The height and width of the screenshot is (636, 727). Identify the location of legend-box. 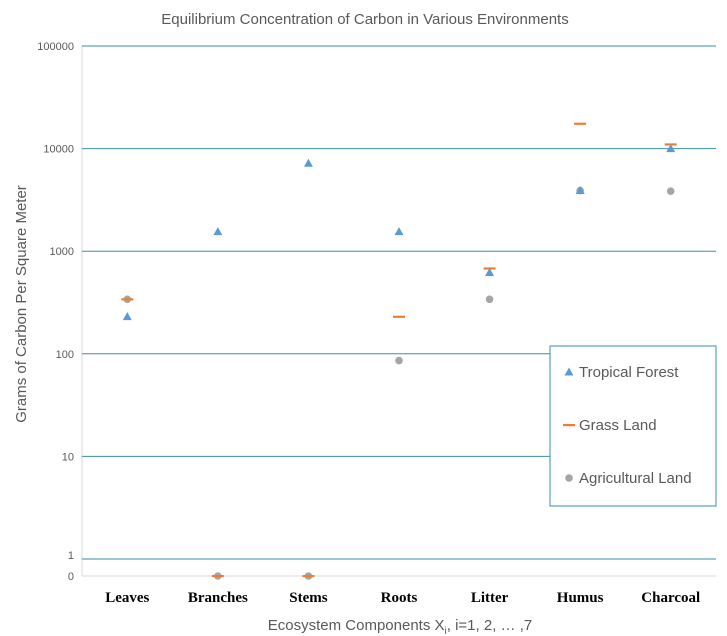
(633, 426).